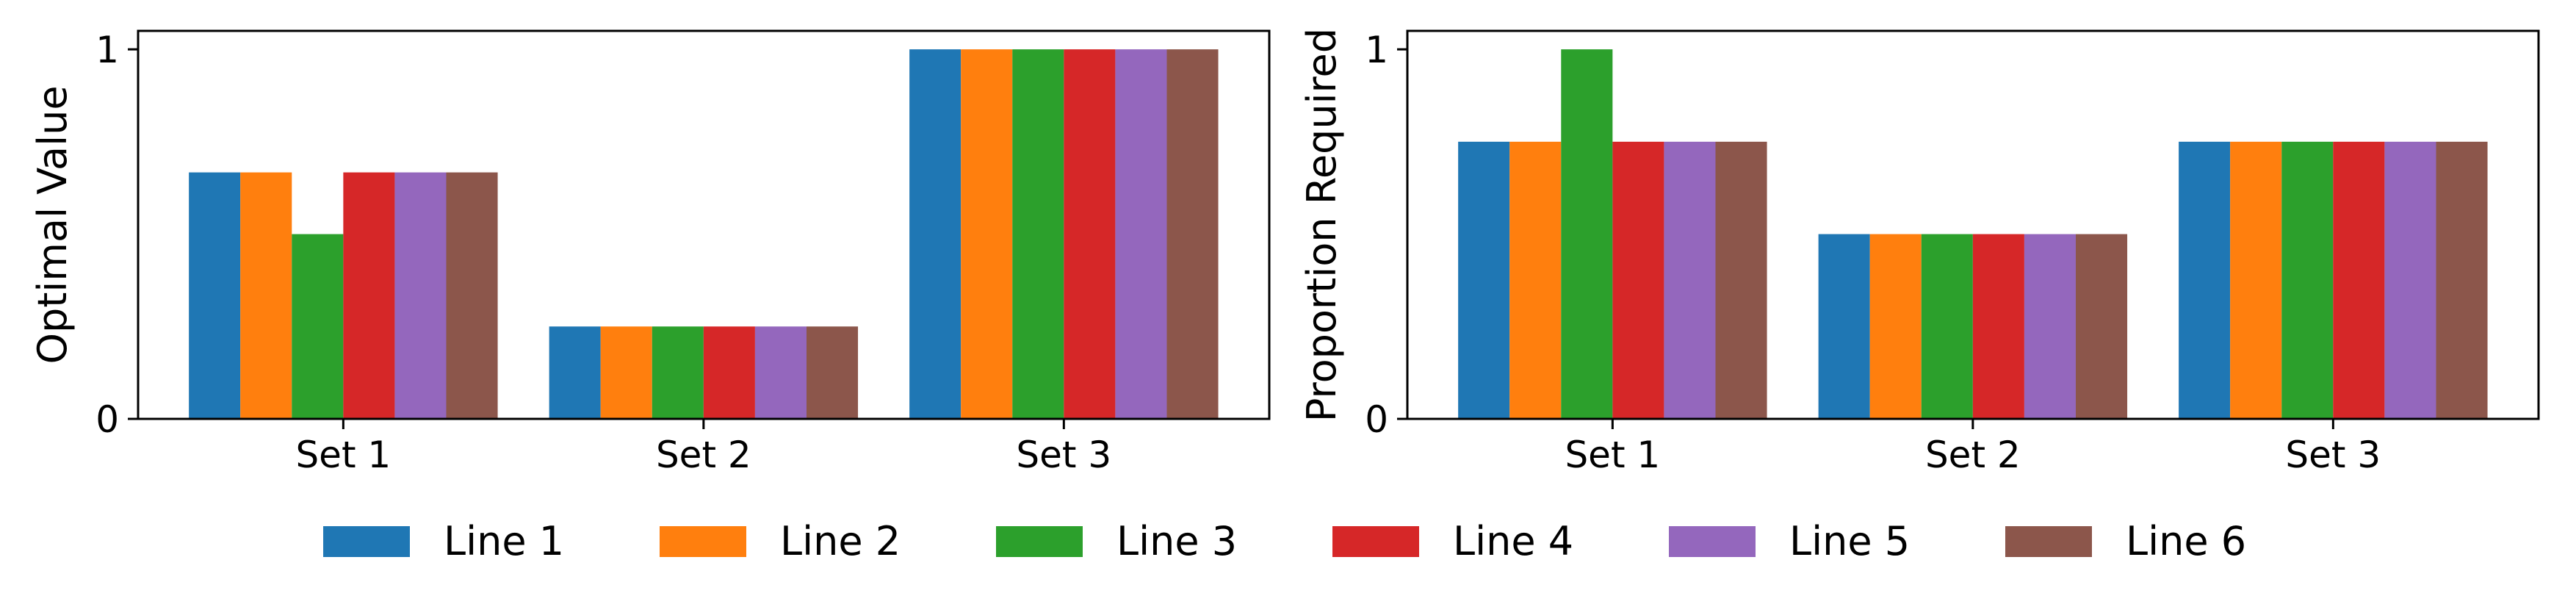  I want to click on legend-label: Line 1, so click(504, 541).